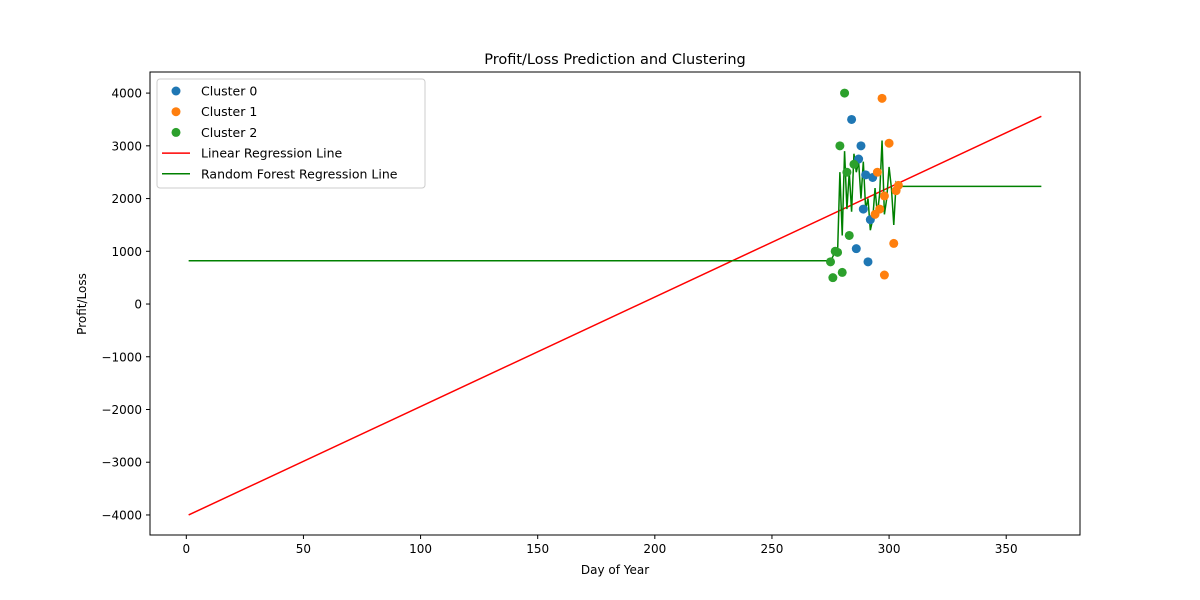  Describe the element at coordinates (176, 91) in the screenshot. I see `cluster-0-legend-swatch` at that location.